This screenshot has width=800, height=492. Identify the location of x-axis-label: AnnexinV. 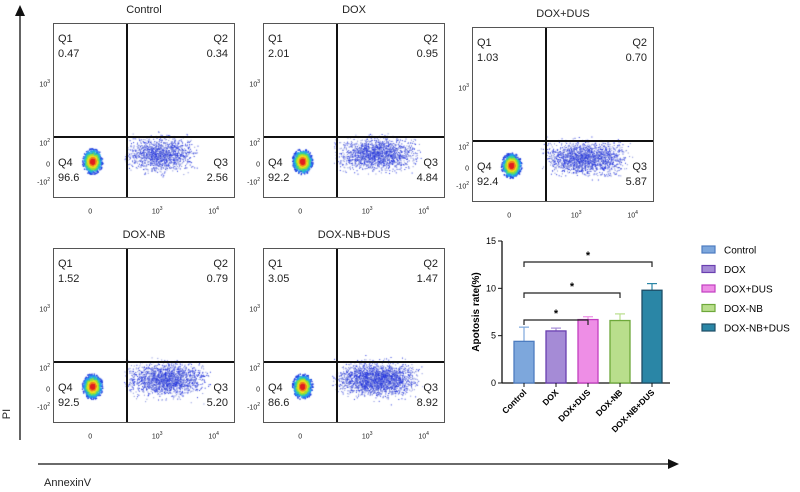
(68, 483).